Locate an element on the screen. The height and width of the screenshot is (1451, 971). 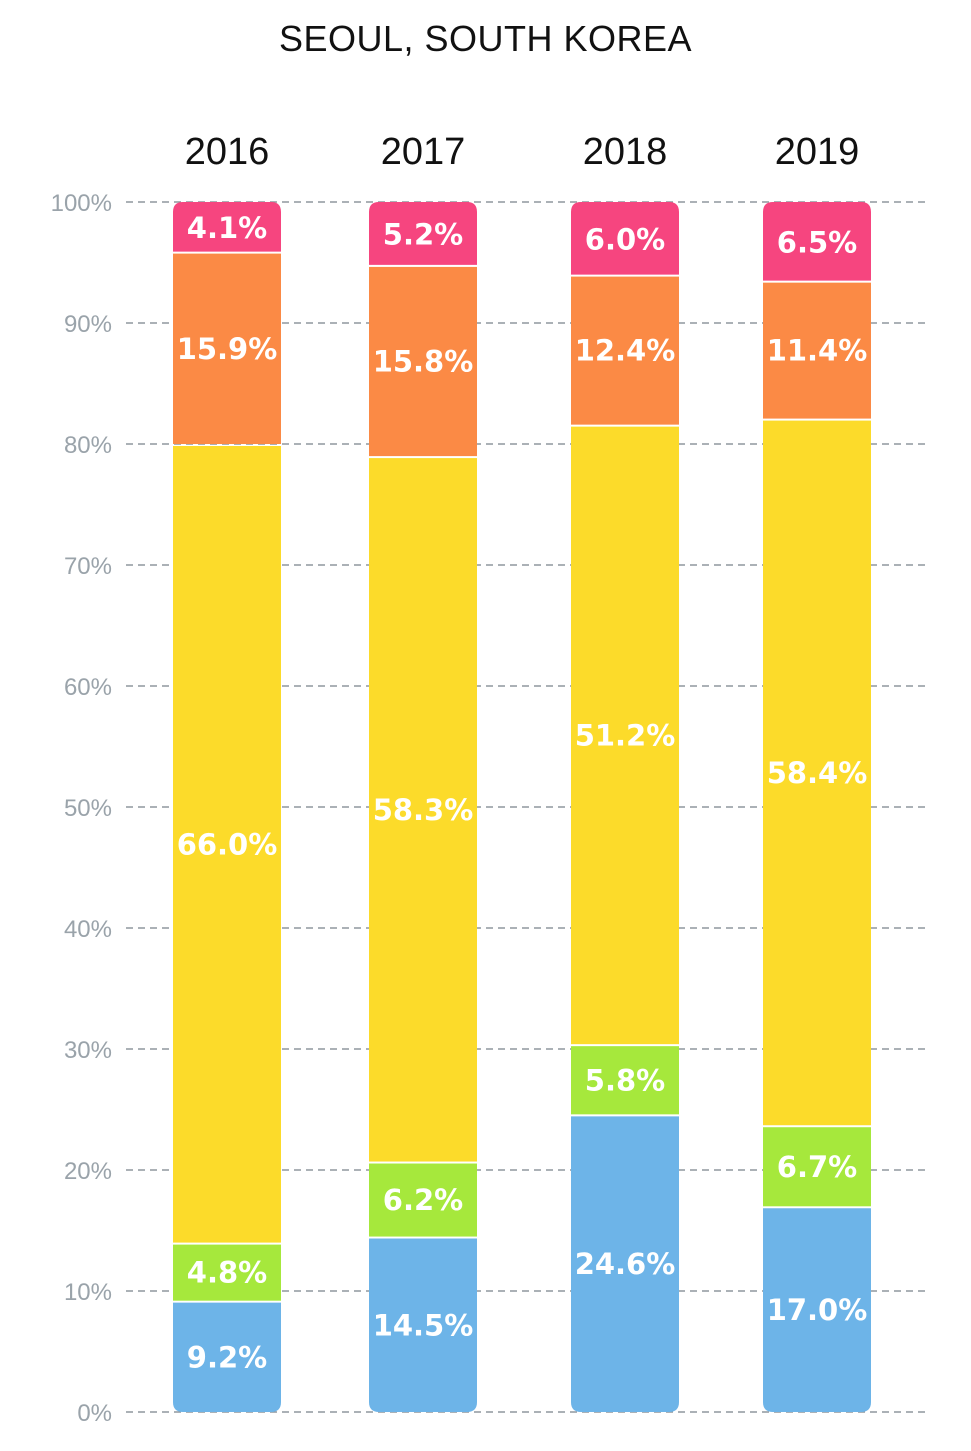
data-label-2016-yellow: 66.0% is located at coordinates (227, 844).